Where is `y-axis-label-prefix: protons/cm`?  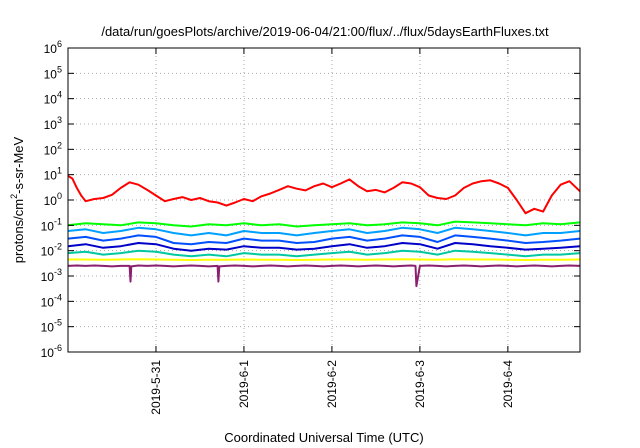
y-axis-label-prefix: protons/cm is located at coordinates (18, 231).